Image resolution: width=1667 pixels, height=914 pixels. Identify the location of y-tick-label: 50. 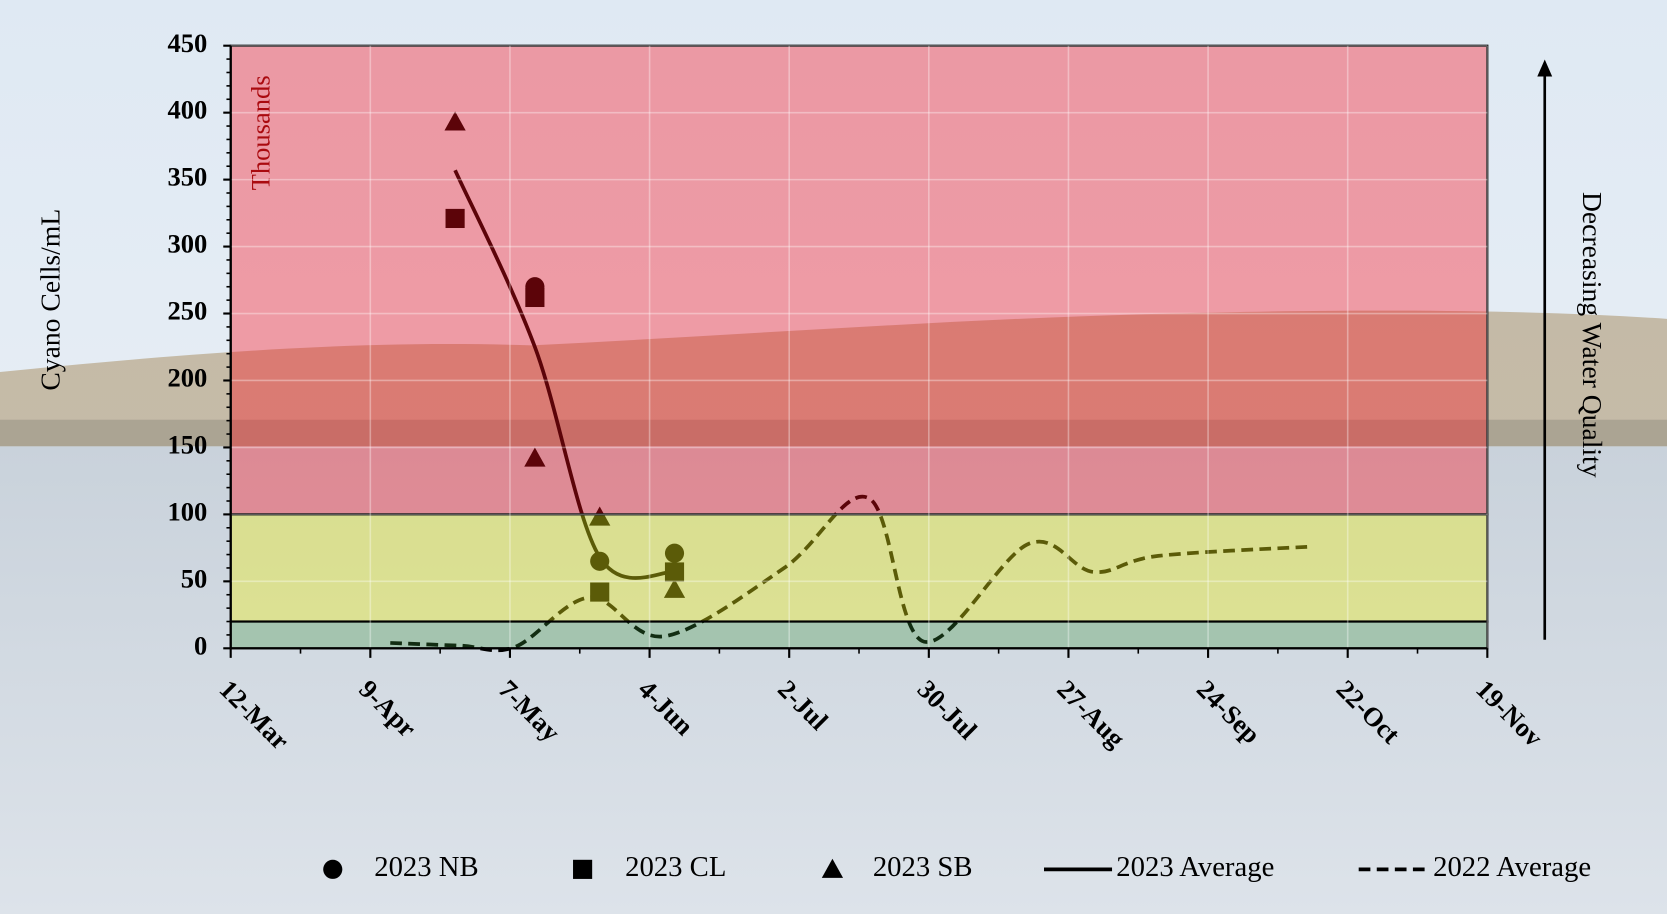
(194, 578).